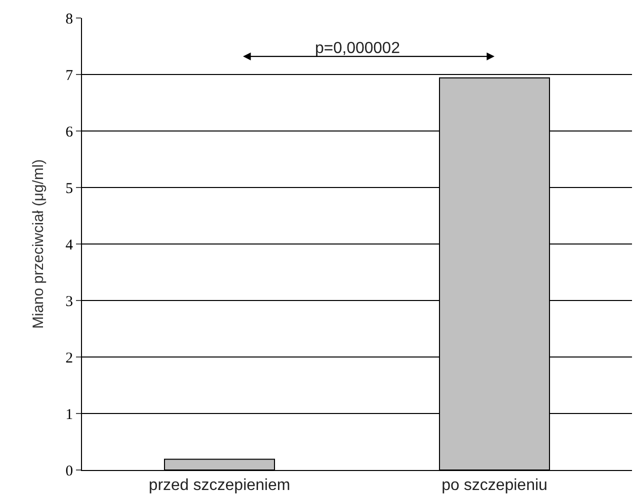 The height and width of the screenshot is (503, 640). Describe the element at coordinates (70, 132) in the screenshot. I see `y-tick-label: 6` at that location.